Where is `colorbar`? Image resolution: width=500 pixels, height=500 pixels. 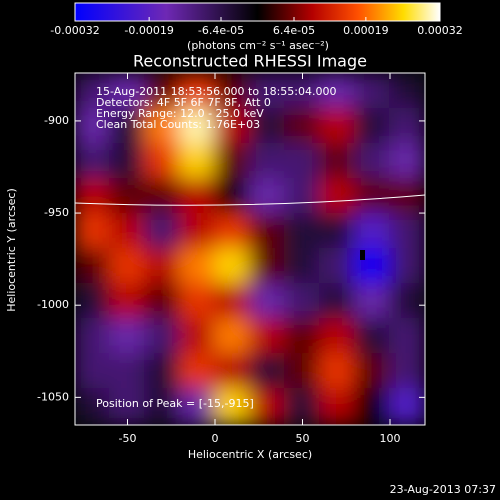 colorbar is located at coordinates (257, 12).